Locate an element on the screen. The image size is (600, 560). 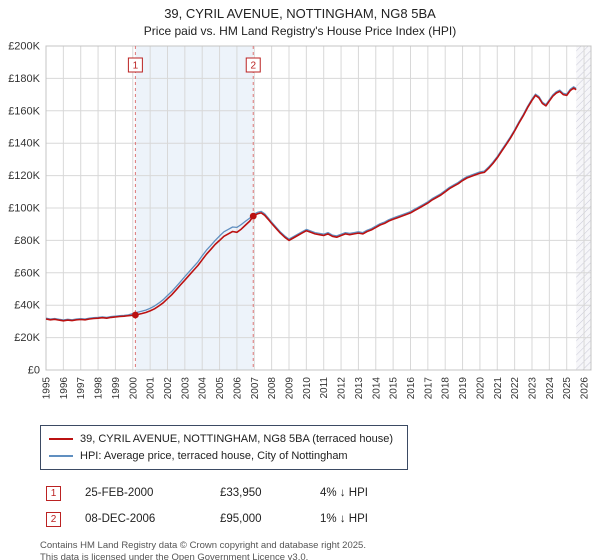
svg-text: £40K is located at coordinates (27, 306).